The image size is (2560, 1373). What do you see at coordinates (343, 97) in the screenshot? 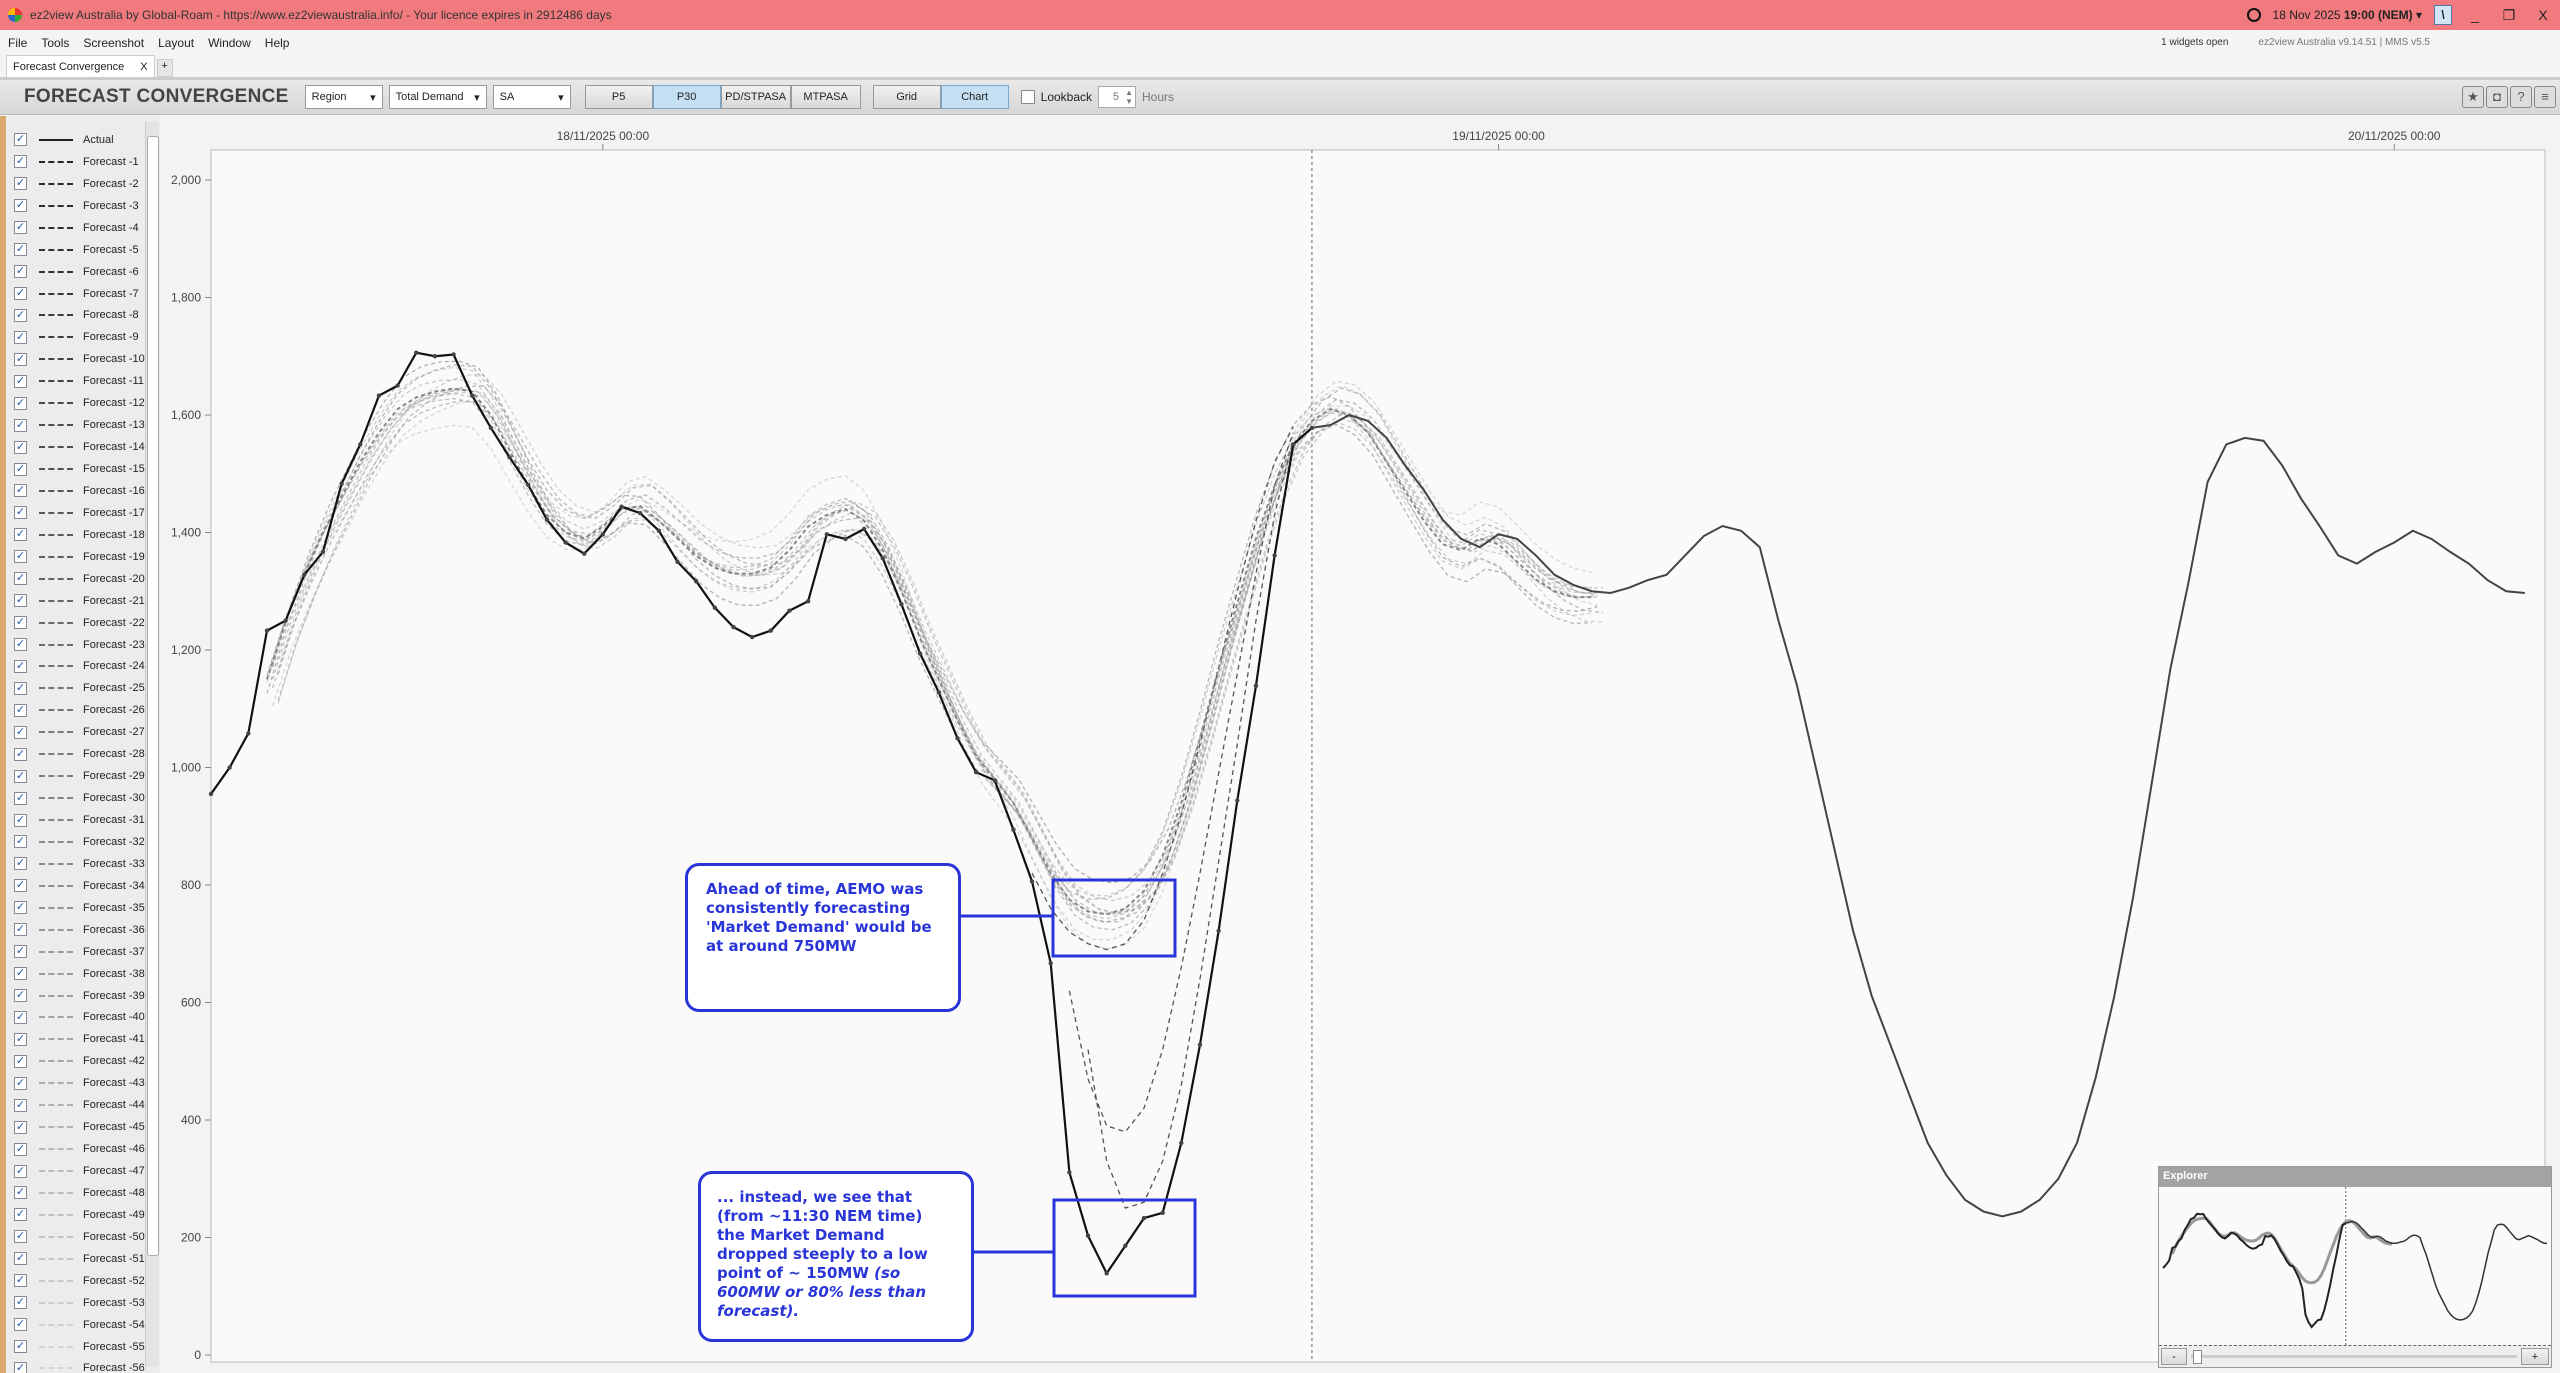
I see `region-mode-select: Region ▾` at bounding box center [343, 97].